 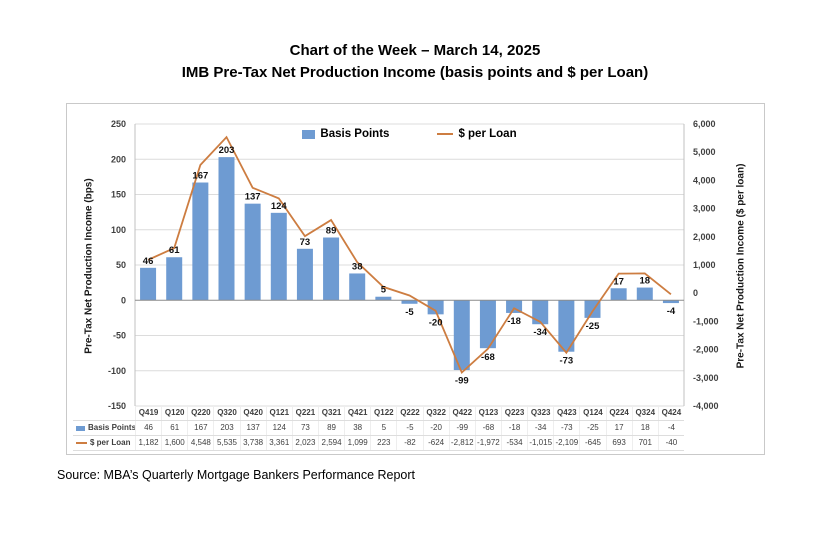 What do you see at coordinates (592, 428) in the screenshot?
I see `basis-points-cell: -25` at bounding box center [592, 428].